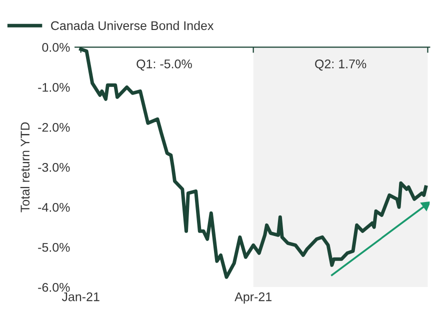 The image size is (434, 323). Describe the element at coordinates (81, 297) in the screenshot. I see `x-tick-label: Jan-21` at that location.